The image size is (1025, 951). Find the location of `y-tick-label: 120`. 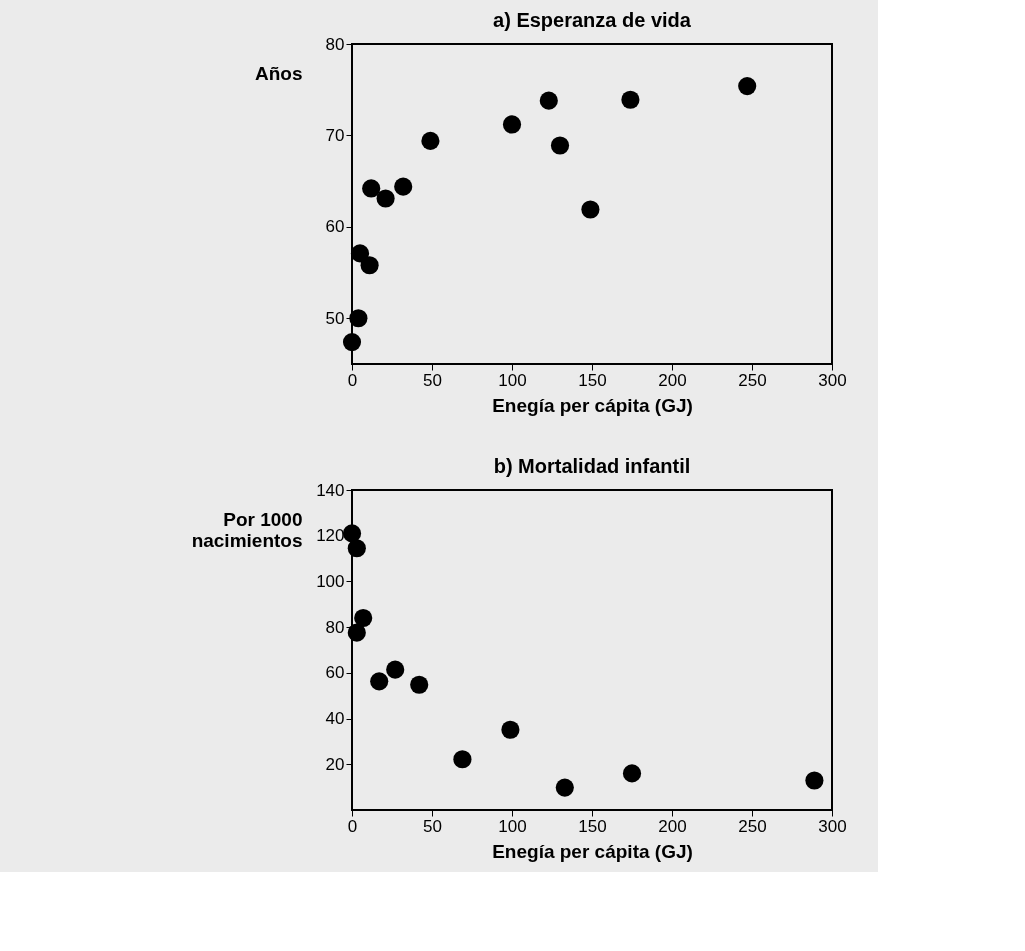

y-tick-label: 120 is located at coordinates (330, 536).